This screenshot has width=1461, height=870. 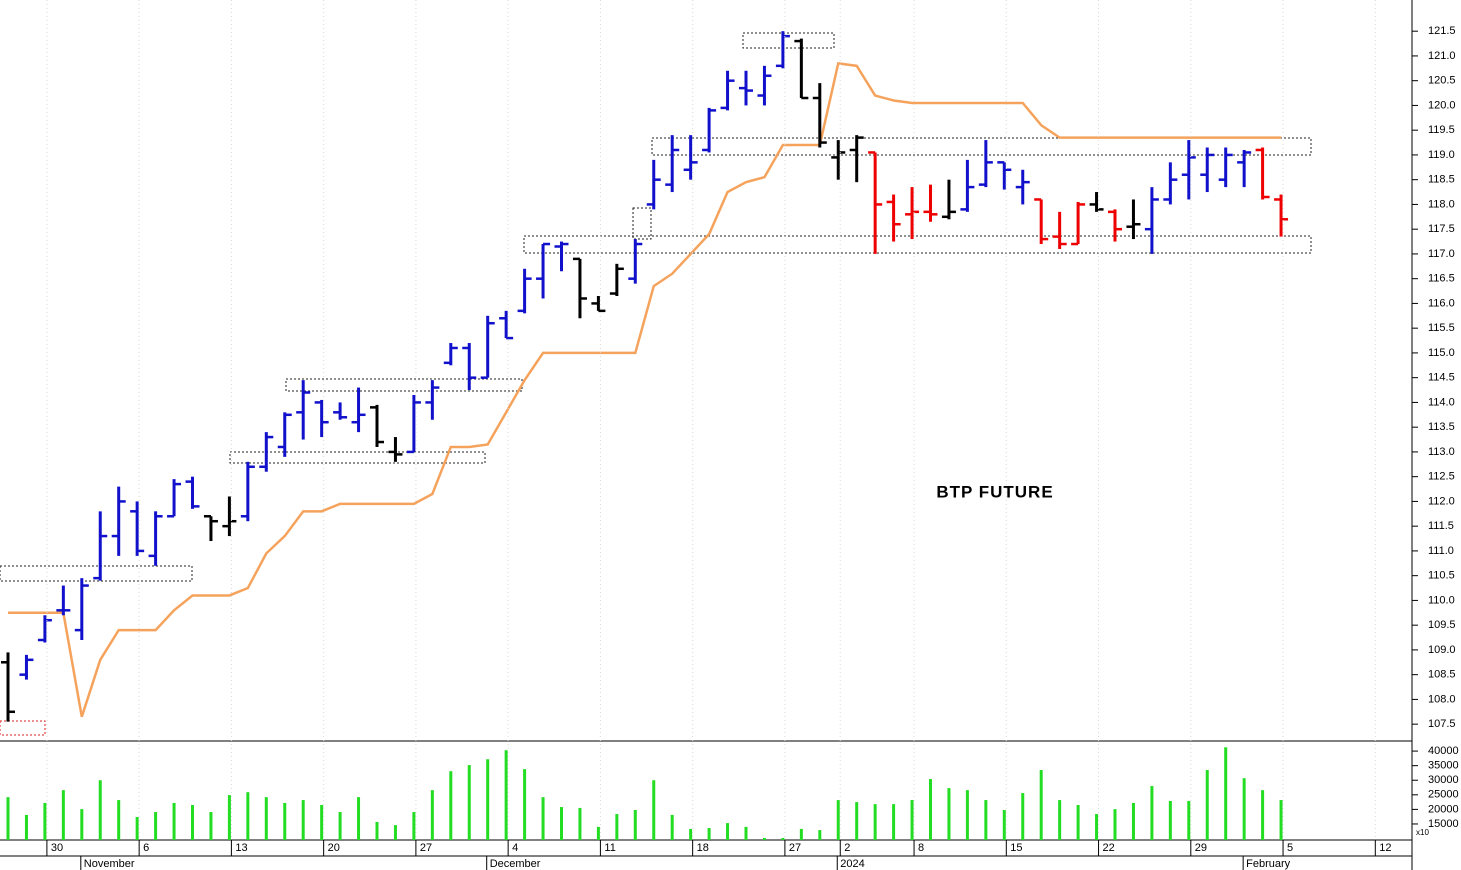 I want to click on x-tick-label: 22, so click(x=1109, y=848).